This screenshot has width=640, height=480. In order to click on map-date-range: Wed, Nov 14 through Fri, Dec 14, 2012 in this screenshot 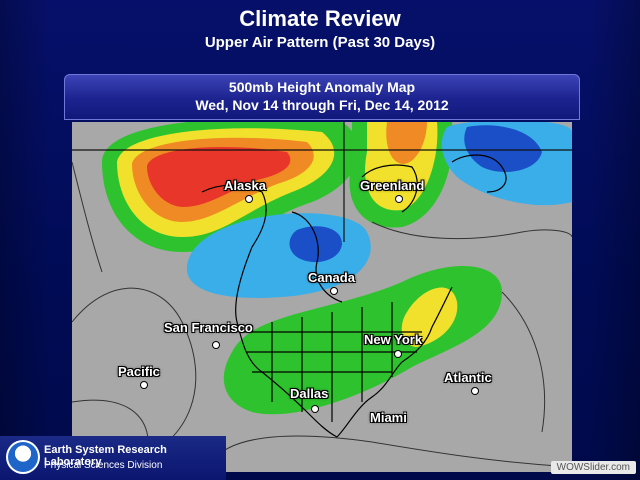, I will do `click(322, 105)`.